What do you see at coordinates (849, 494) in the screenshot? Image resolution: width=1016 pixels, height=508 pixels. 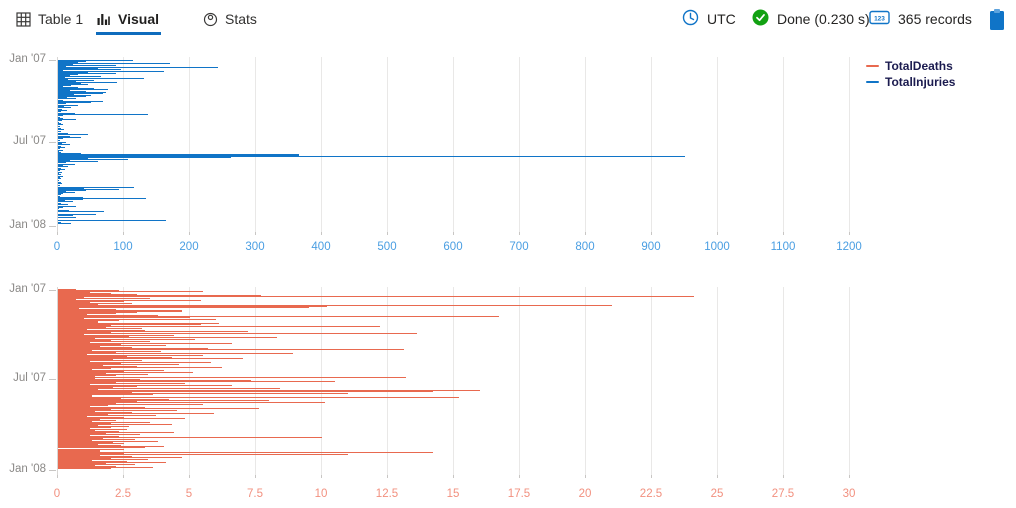 I see `x-tick-label: 30` at bounding box center [849, 494].